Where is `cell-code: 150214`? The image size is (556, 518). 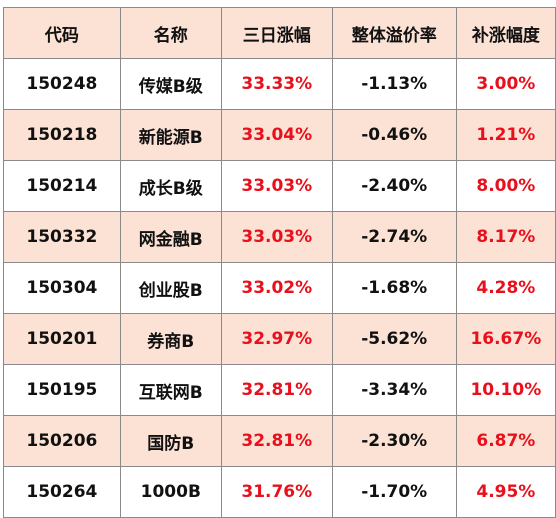 cell-code: 150214 is located at coordinates (62, 186).